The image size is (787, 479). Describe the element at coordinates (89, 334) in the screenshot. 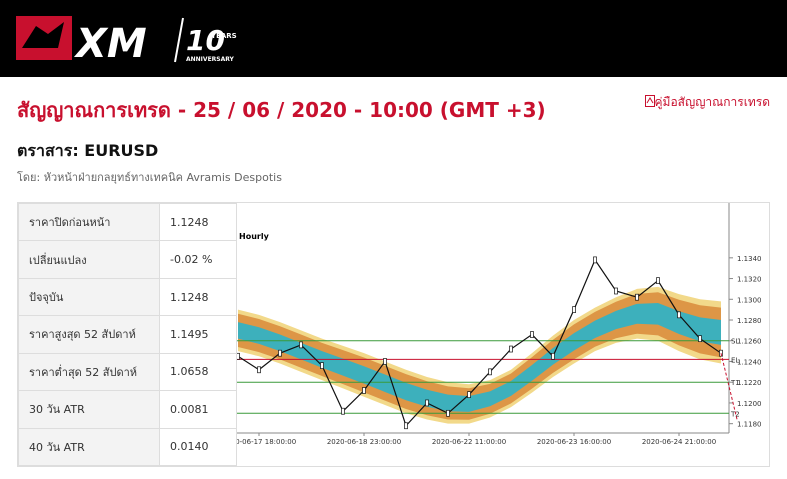

I see `row-label: ราคาสูงสุด 52 สัปดาห์` at that location.